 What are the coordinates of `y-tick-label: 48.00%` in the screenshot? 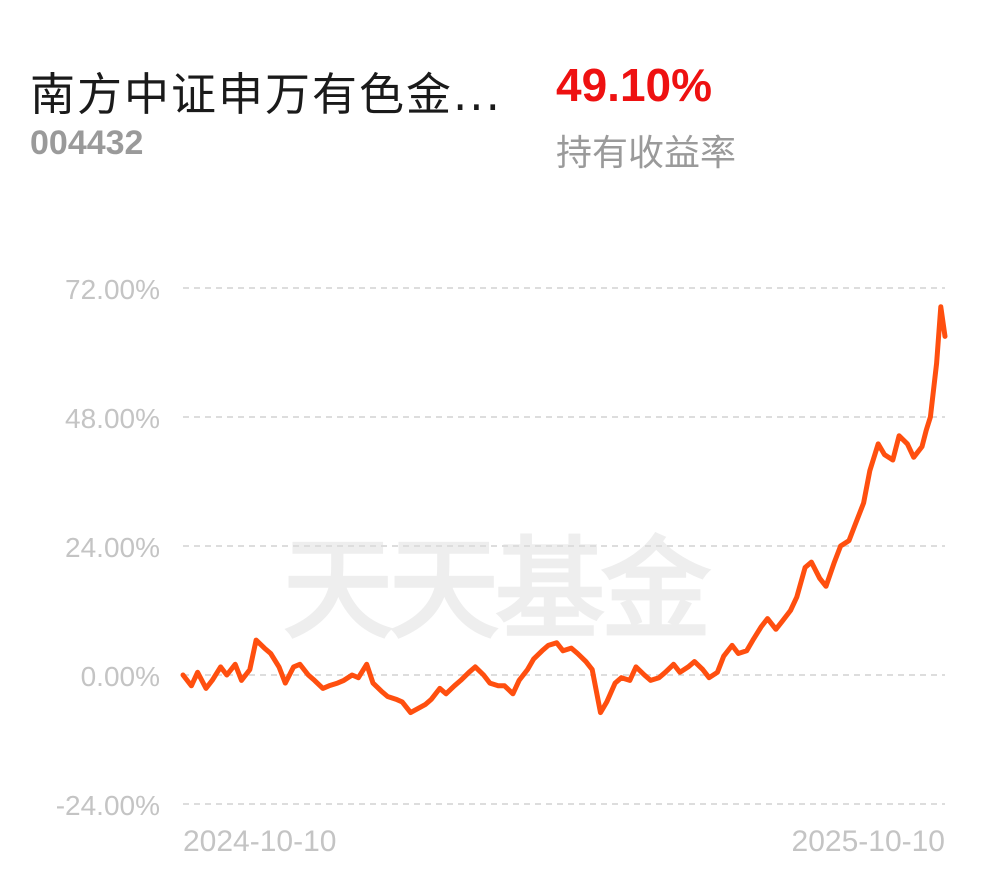 It's located at (112, 418).